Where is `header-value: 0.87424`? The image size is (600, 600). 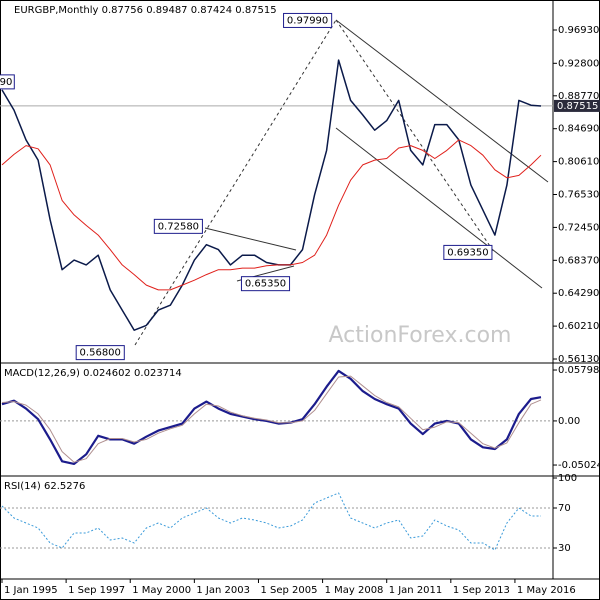 header-value: 0.87424 is located at coordinates (211, 10).